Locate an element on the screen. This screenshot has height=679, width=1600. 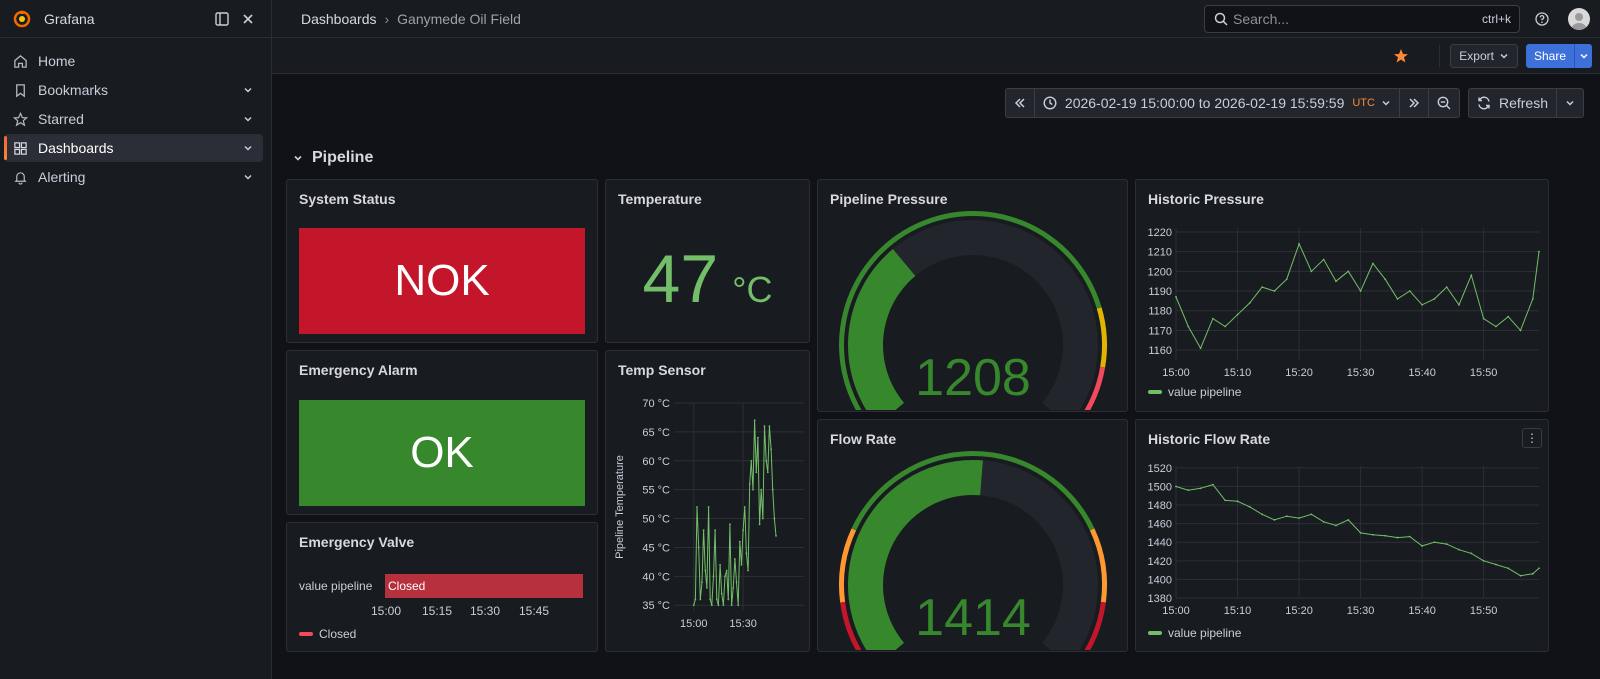
y-tick-label: 50 °C is located at coordinates (656, 520).